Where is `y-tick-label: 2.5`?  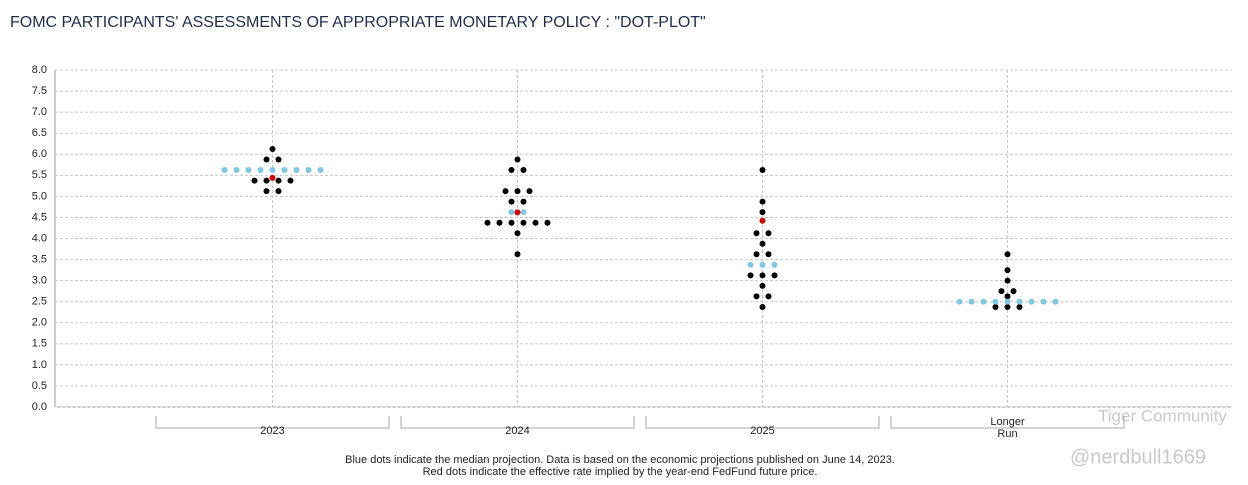 y-tick-label: 2.5 is located at coordinates (39, 302).